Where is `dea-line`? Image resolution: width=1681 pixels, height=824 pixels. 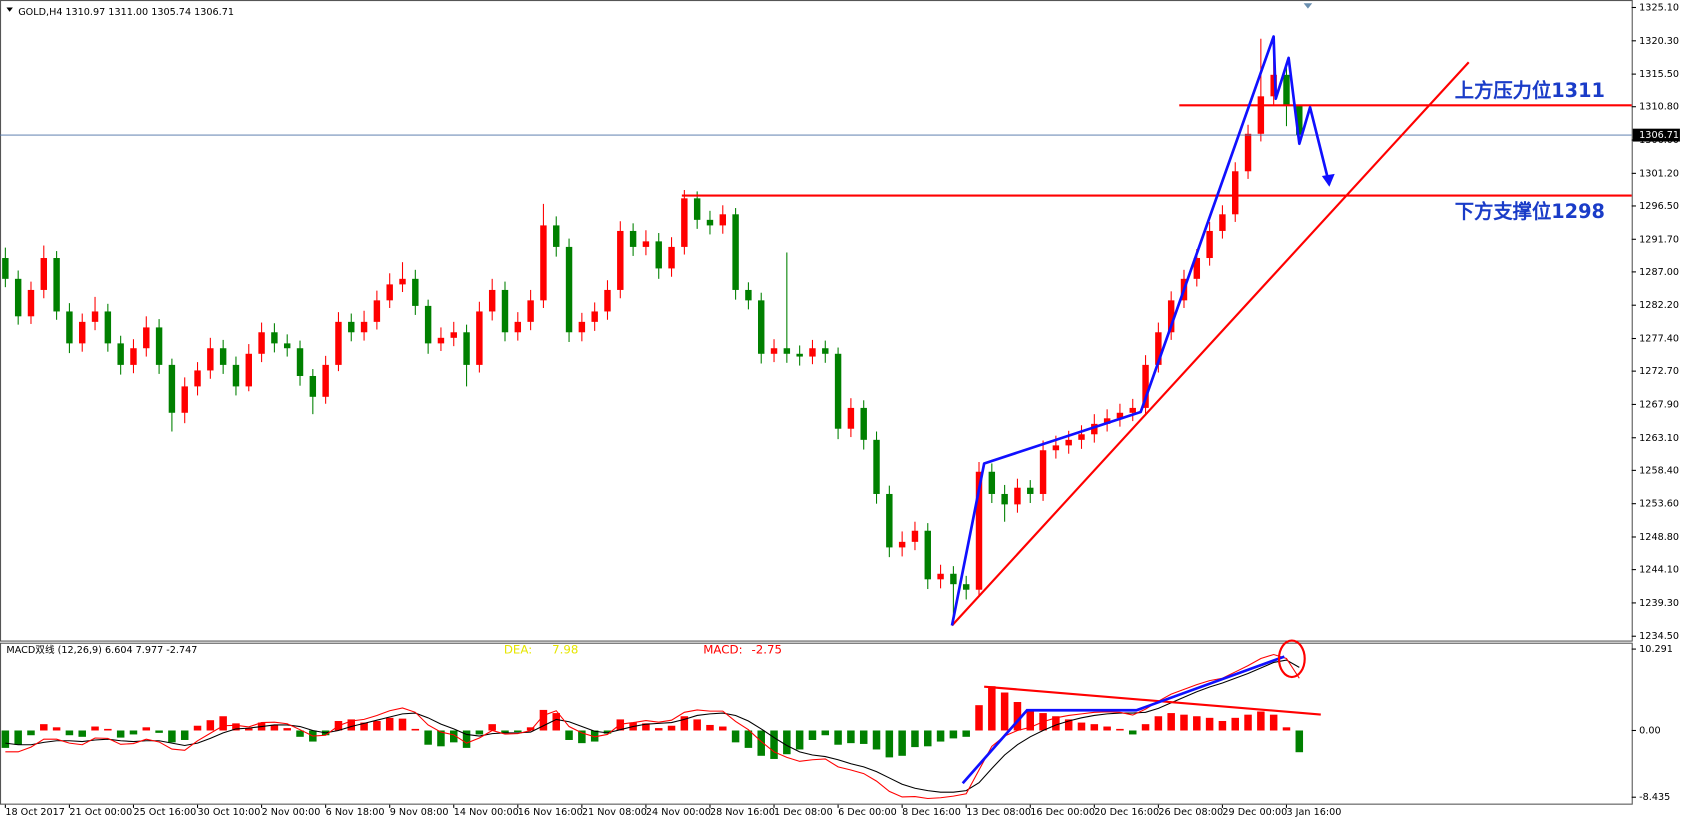 dea-line is located at coordinates (652, 726).